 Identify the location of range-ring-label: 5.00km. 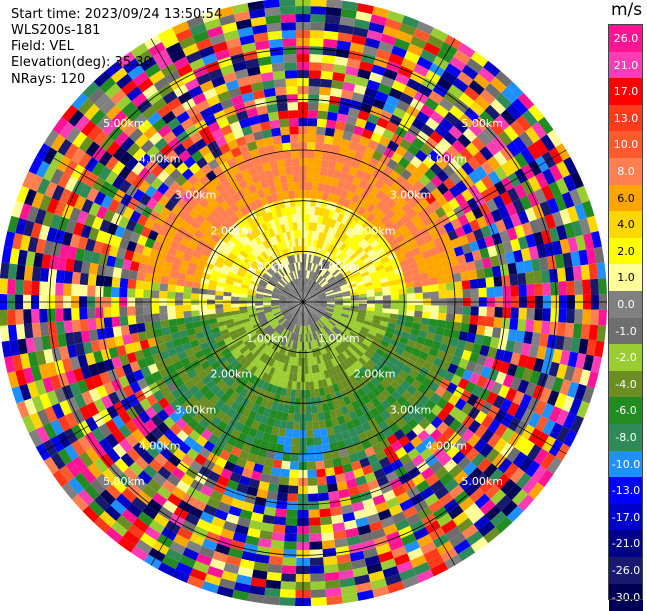
(482, 481).